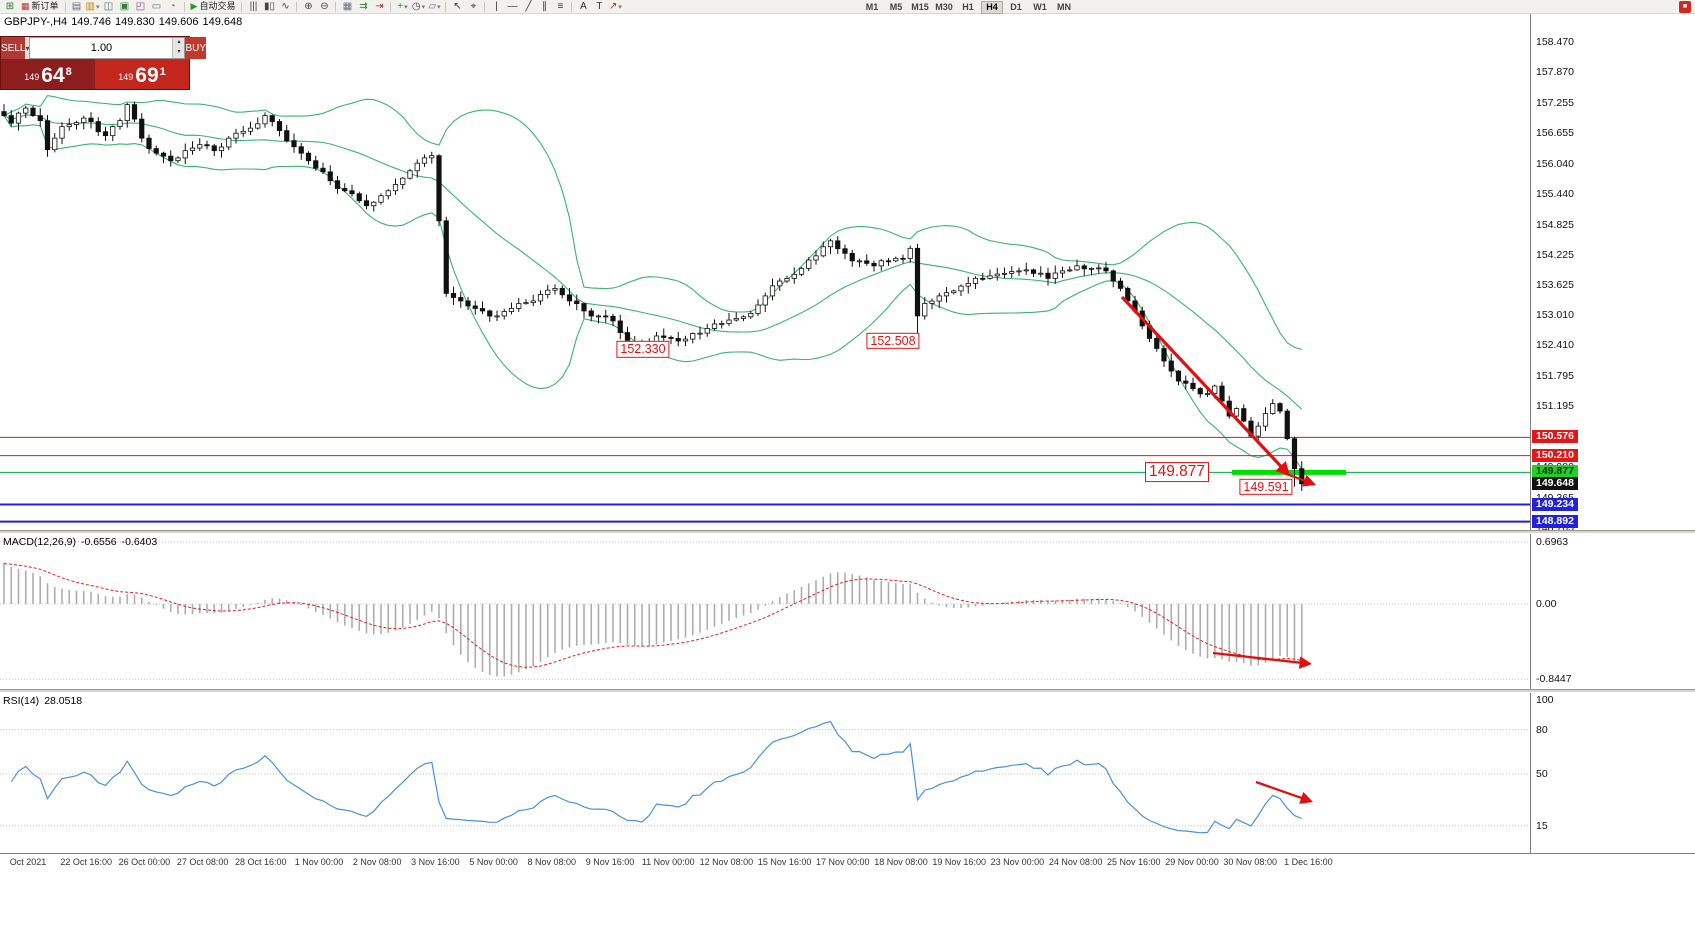 The height and width of the screenshot is (939, 1695). Describe the element at coordinates (77, 6) in the screenshot. I see `charts-button: ▤` at that location.